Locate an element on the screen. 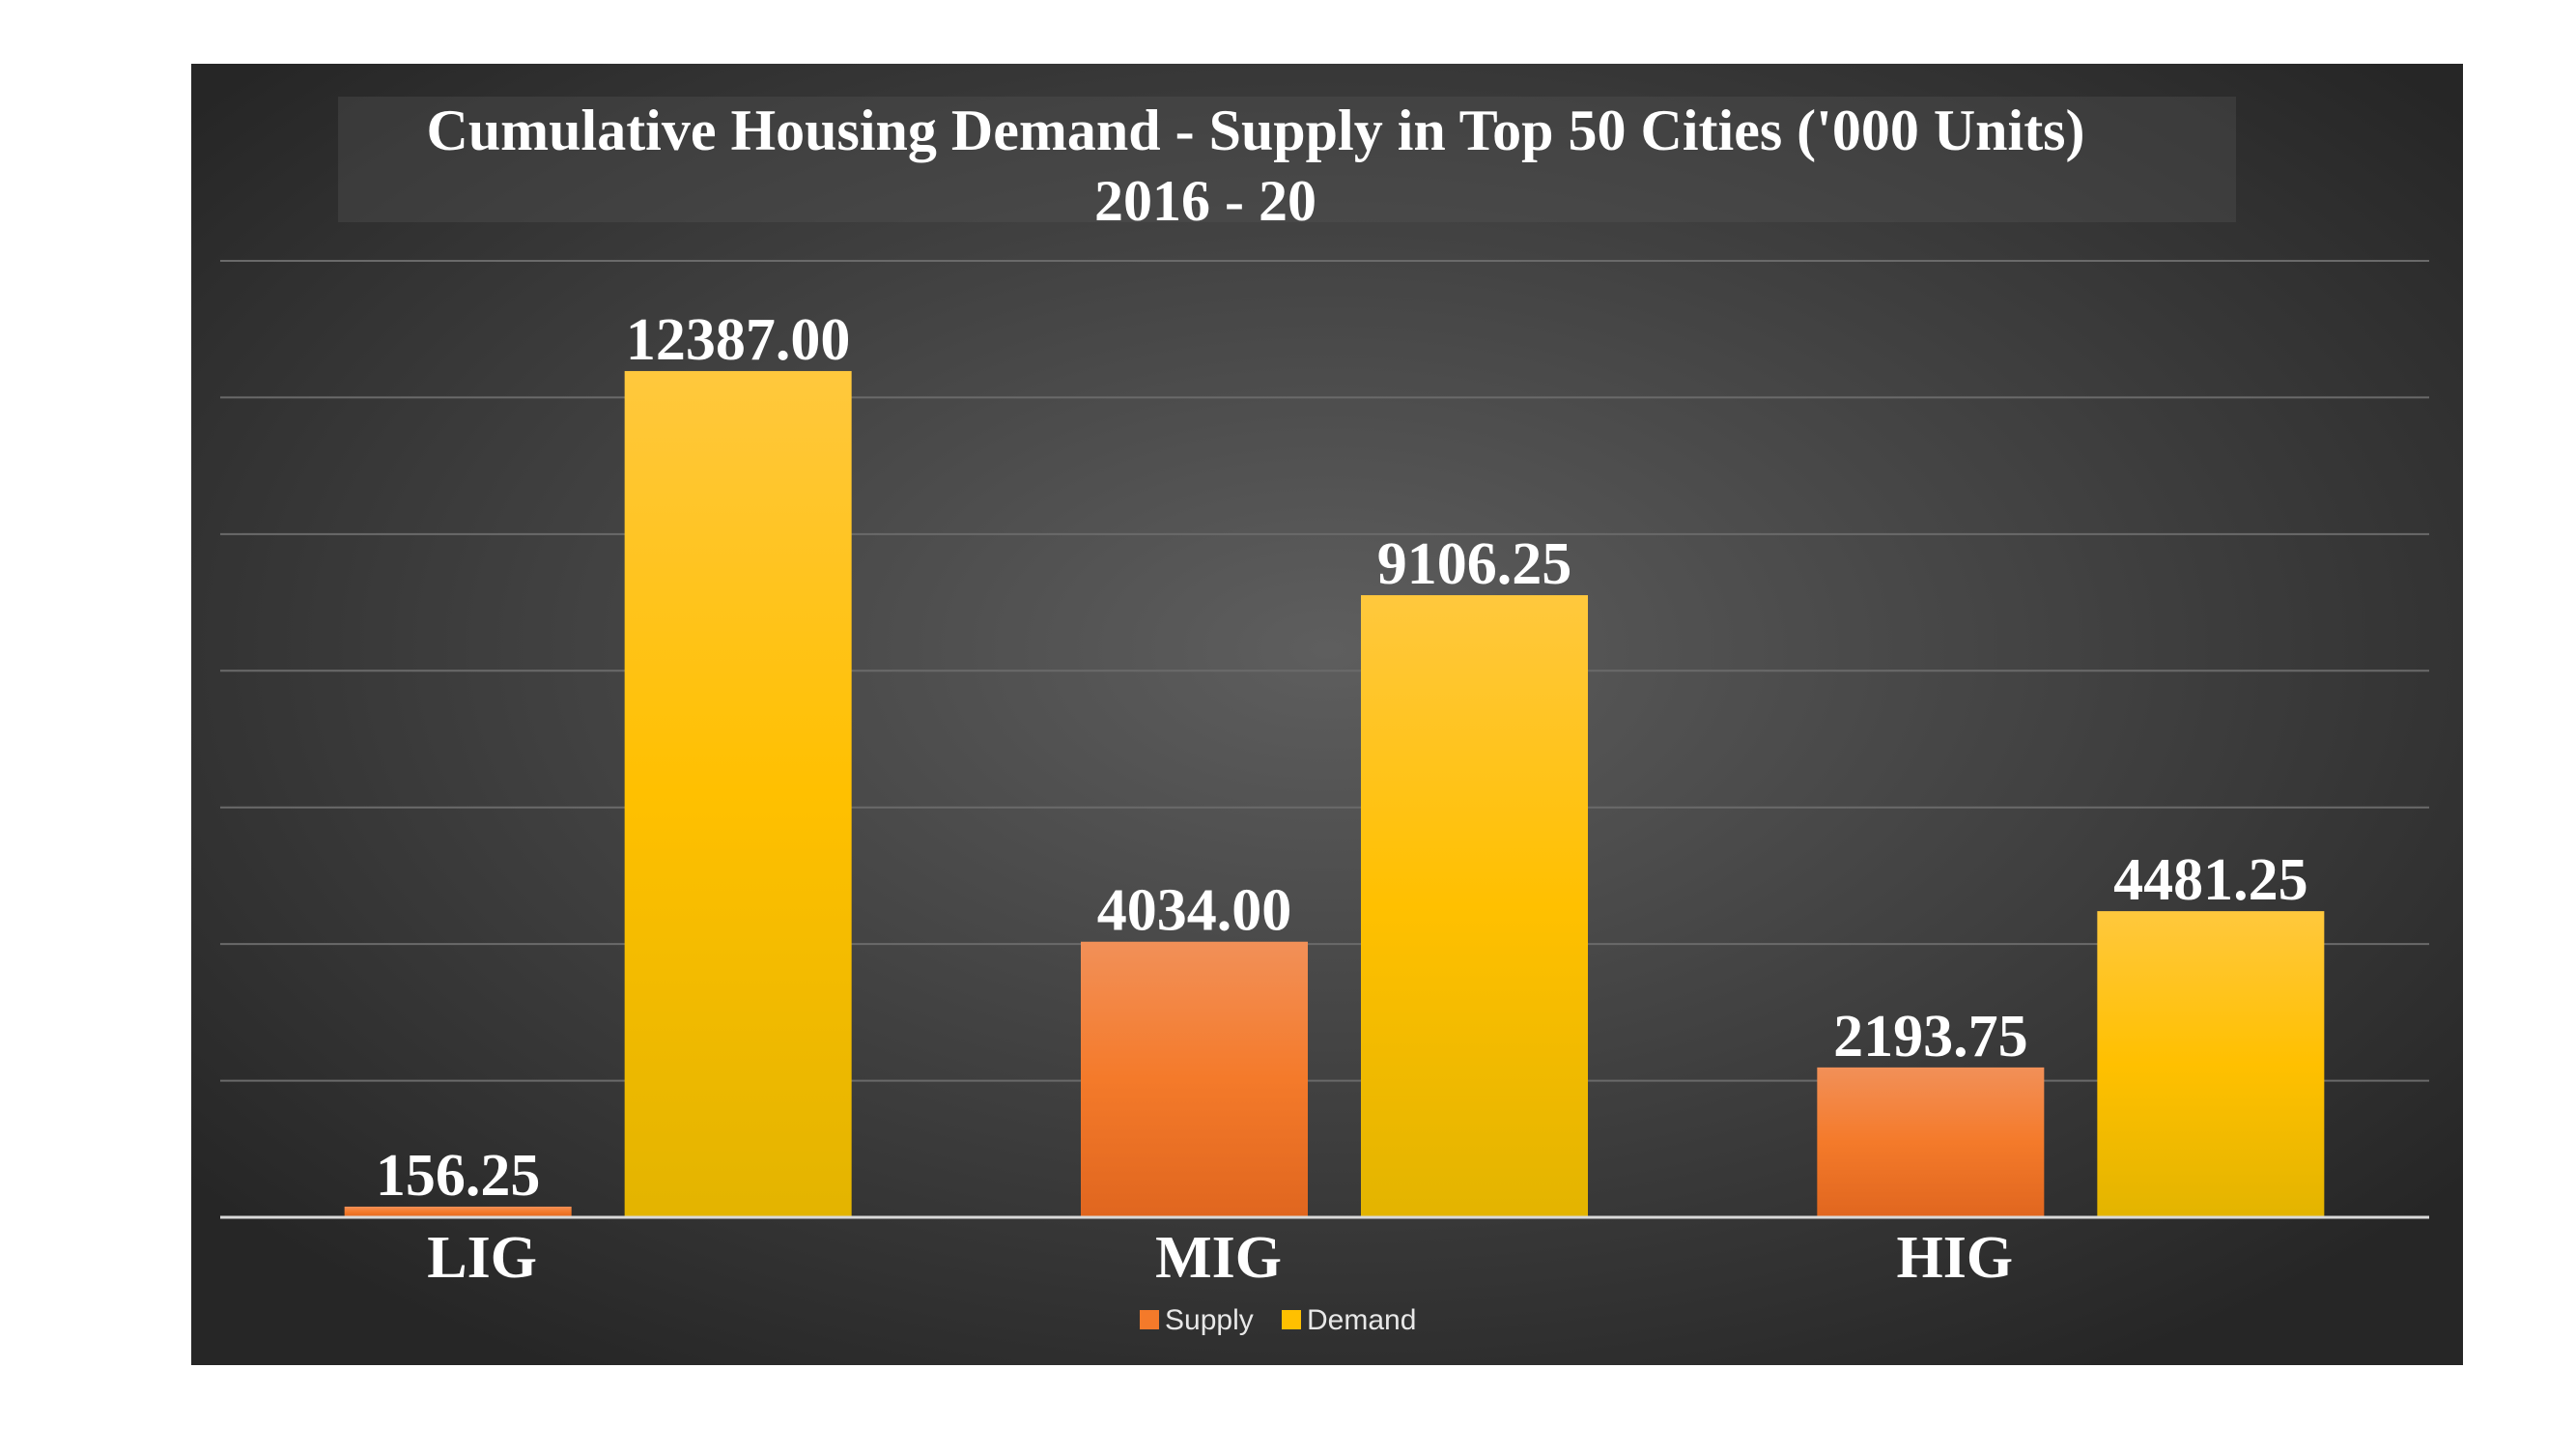 The width and height of the screenshot is (2576, 1454). data-label-demand-mig: 9106.25 is located at coordinates (1474, 564).